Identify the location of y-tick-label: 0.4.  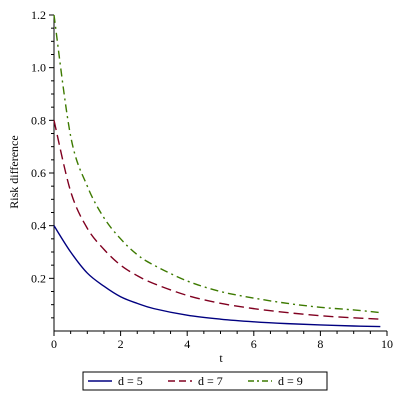
(38, 226).